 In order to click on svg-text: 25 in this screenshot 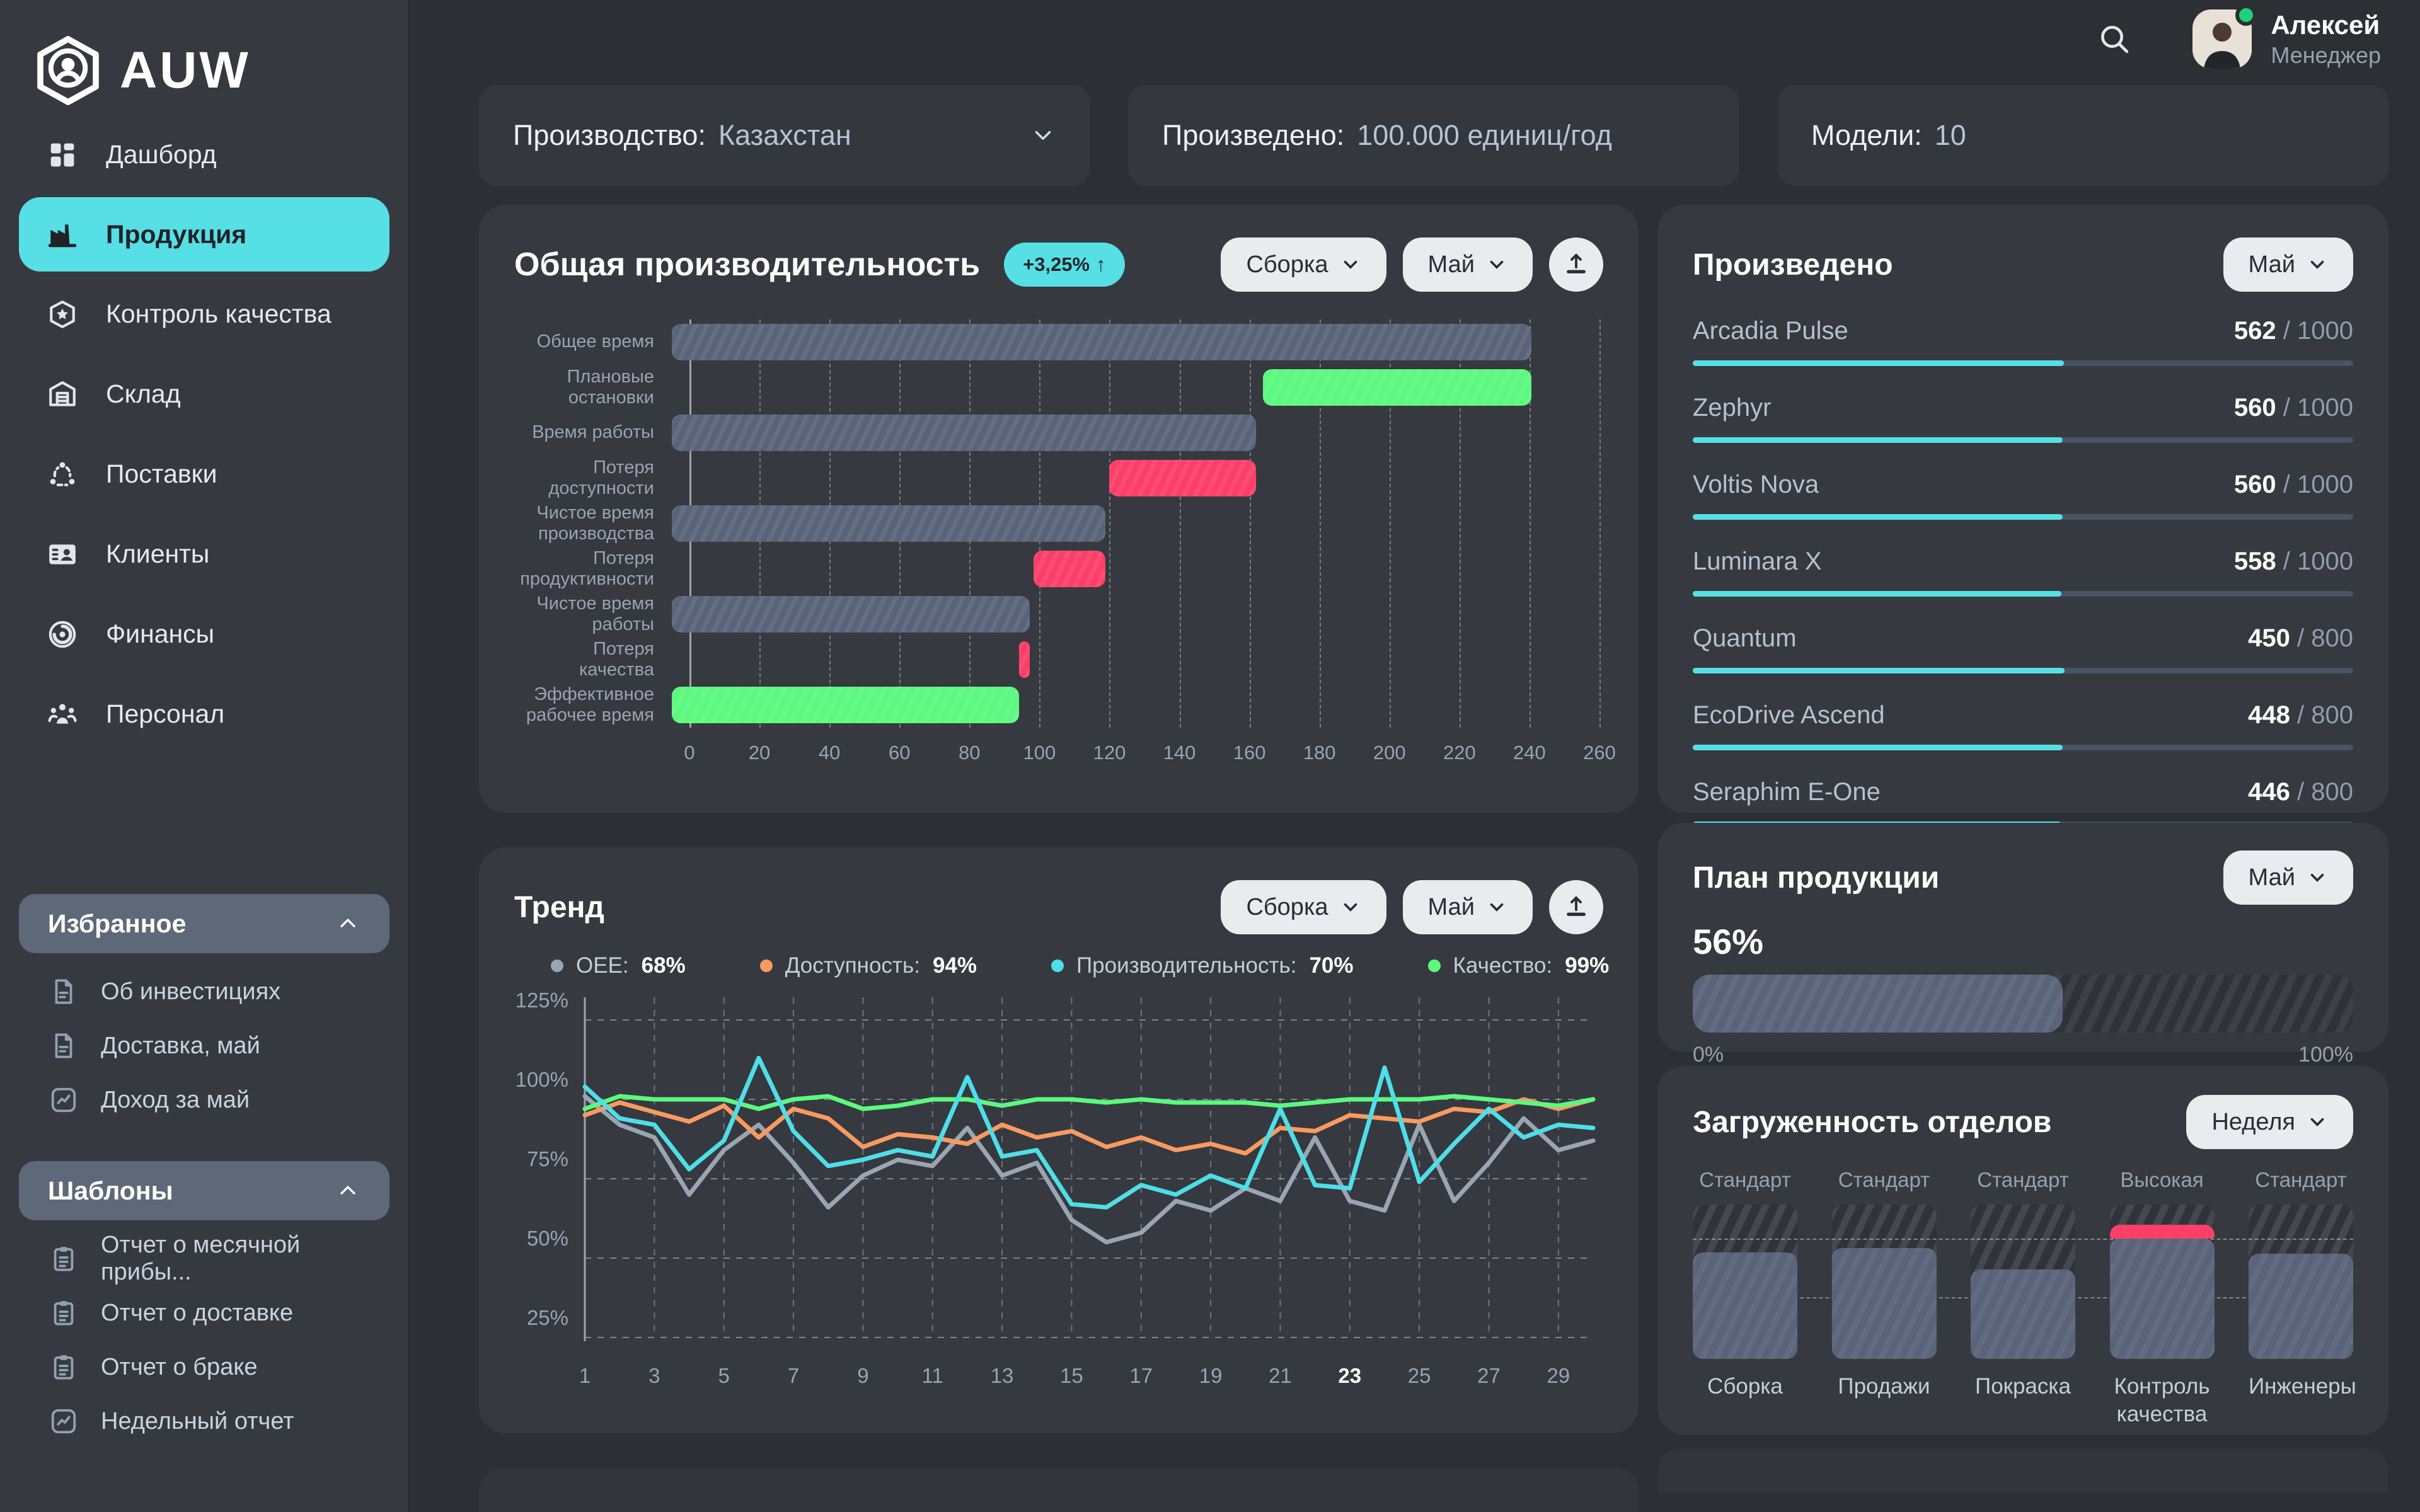, I will do `click(1419, 1375)`.